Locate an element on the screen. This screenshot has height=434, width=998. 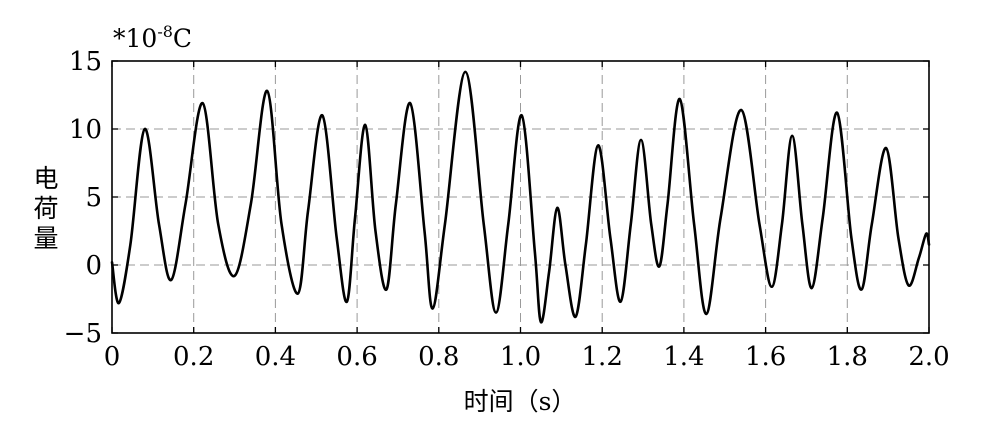
y-tick-label: 15 is located at coordinates (85, 62).